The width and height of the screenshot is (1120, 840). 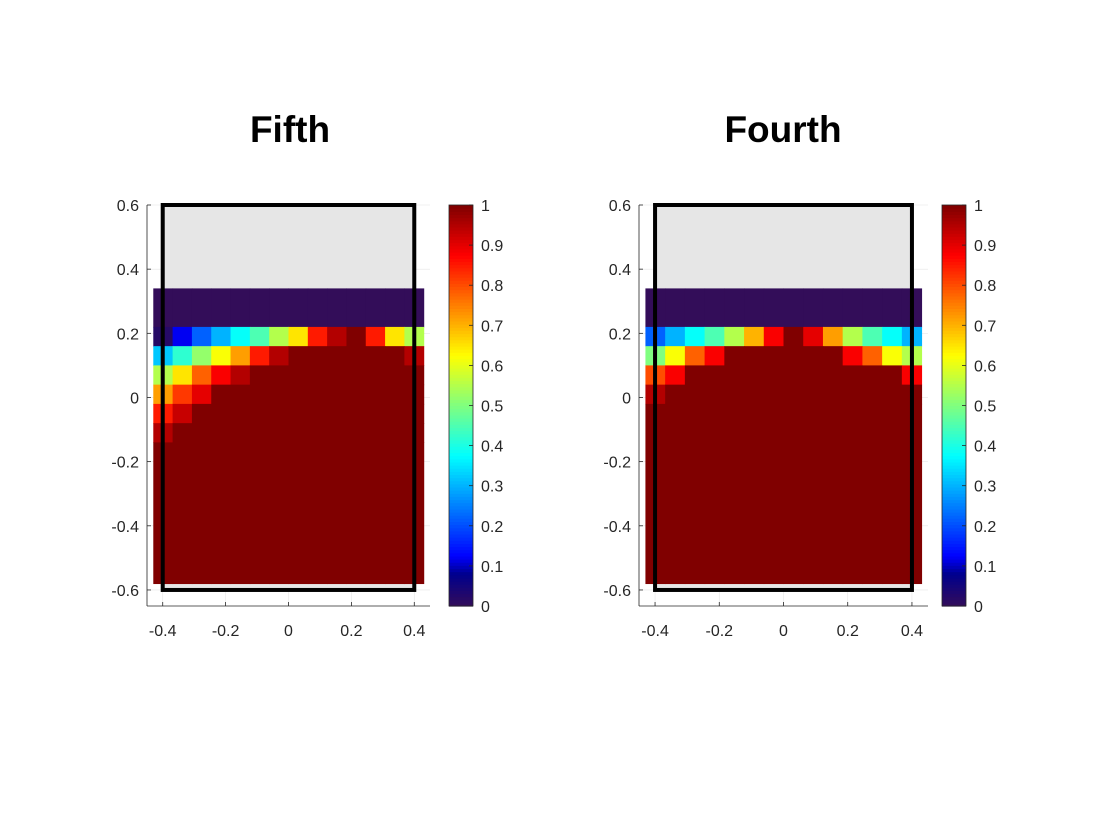 I want to click on colorbar-tick-label: 0.1, so click(x=492, y=567).